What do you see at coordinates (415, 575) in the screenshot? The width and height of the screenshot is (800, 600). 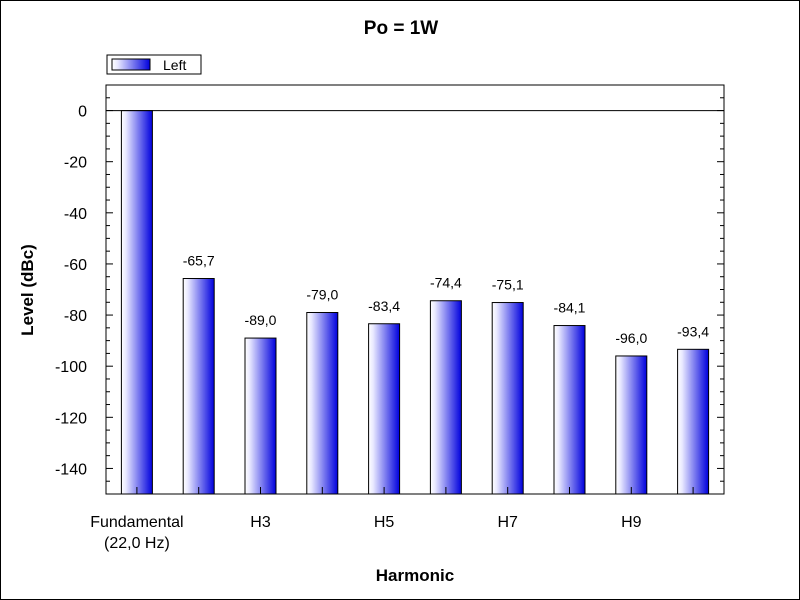 I see `x-axis-title: Harmonic` at bounding box center [415, 575].